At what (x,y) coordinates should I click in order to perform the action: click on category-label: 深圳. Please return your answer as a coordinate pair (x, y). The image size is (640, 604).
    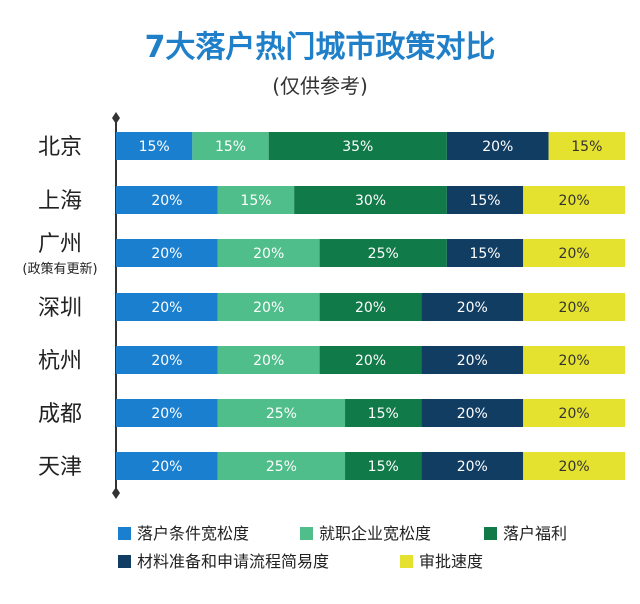
    Looking at the image, I should click on (60, 308).